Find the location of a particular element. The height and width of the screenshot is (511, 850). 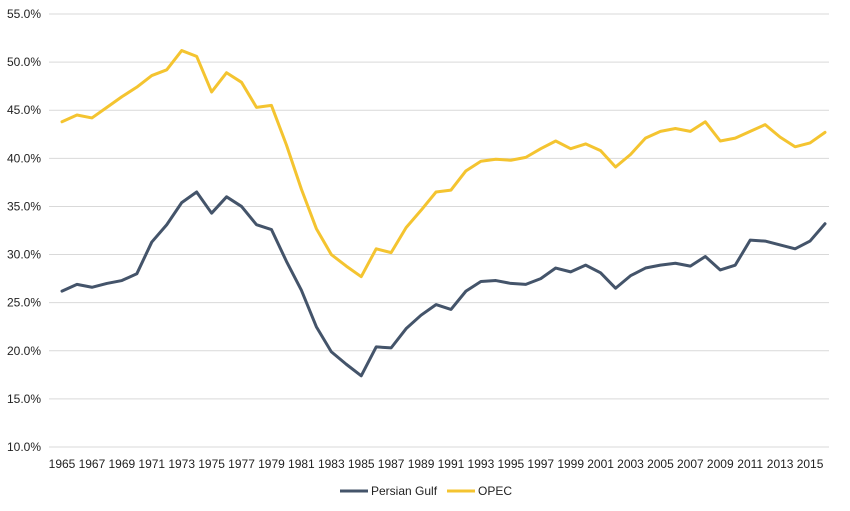

x-tick-label: 2005 is located at coordinates (660, 464).